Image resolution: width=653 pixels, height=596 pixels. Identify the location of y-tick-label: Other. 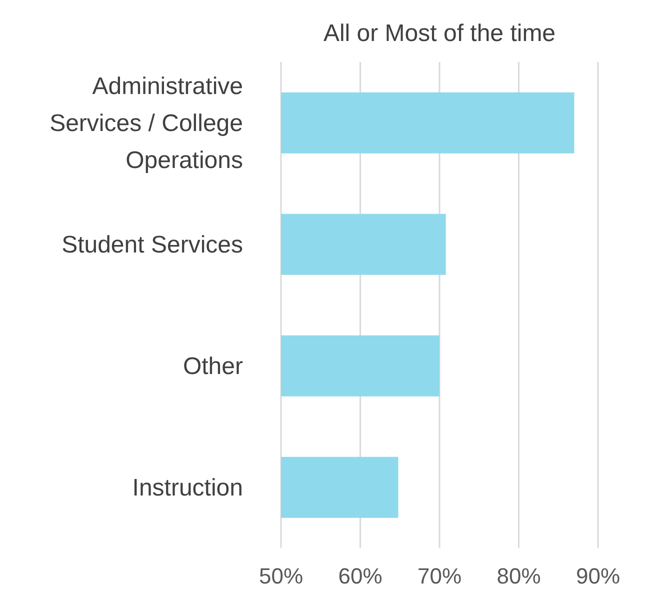
(212, 366).